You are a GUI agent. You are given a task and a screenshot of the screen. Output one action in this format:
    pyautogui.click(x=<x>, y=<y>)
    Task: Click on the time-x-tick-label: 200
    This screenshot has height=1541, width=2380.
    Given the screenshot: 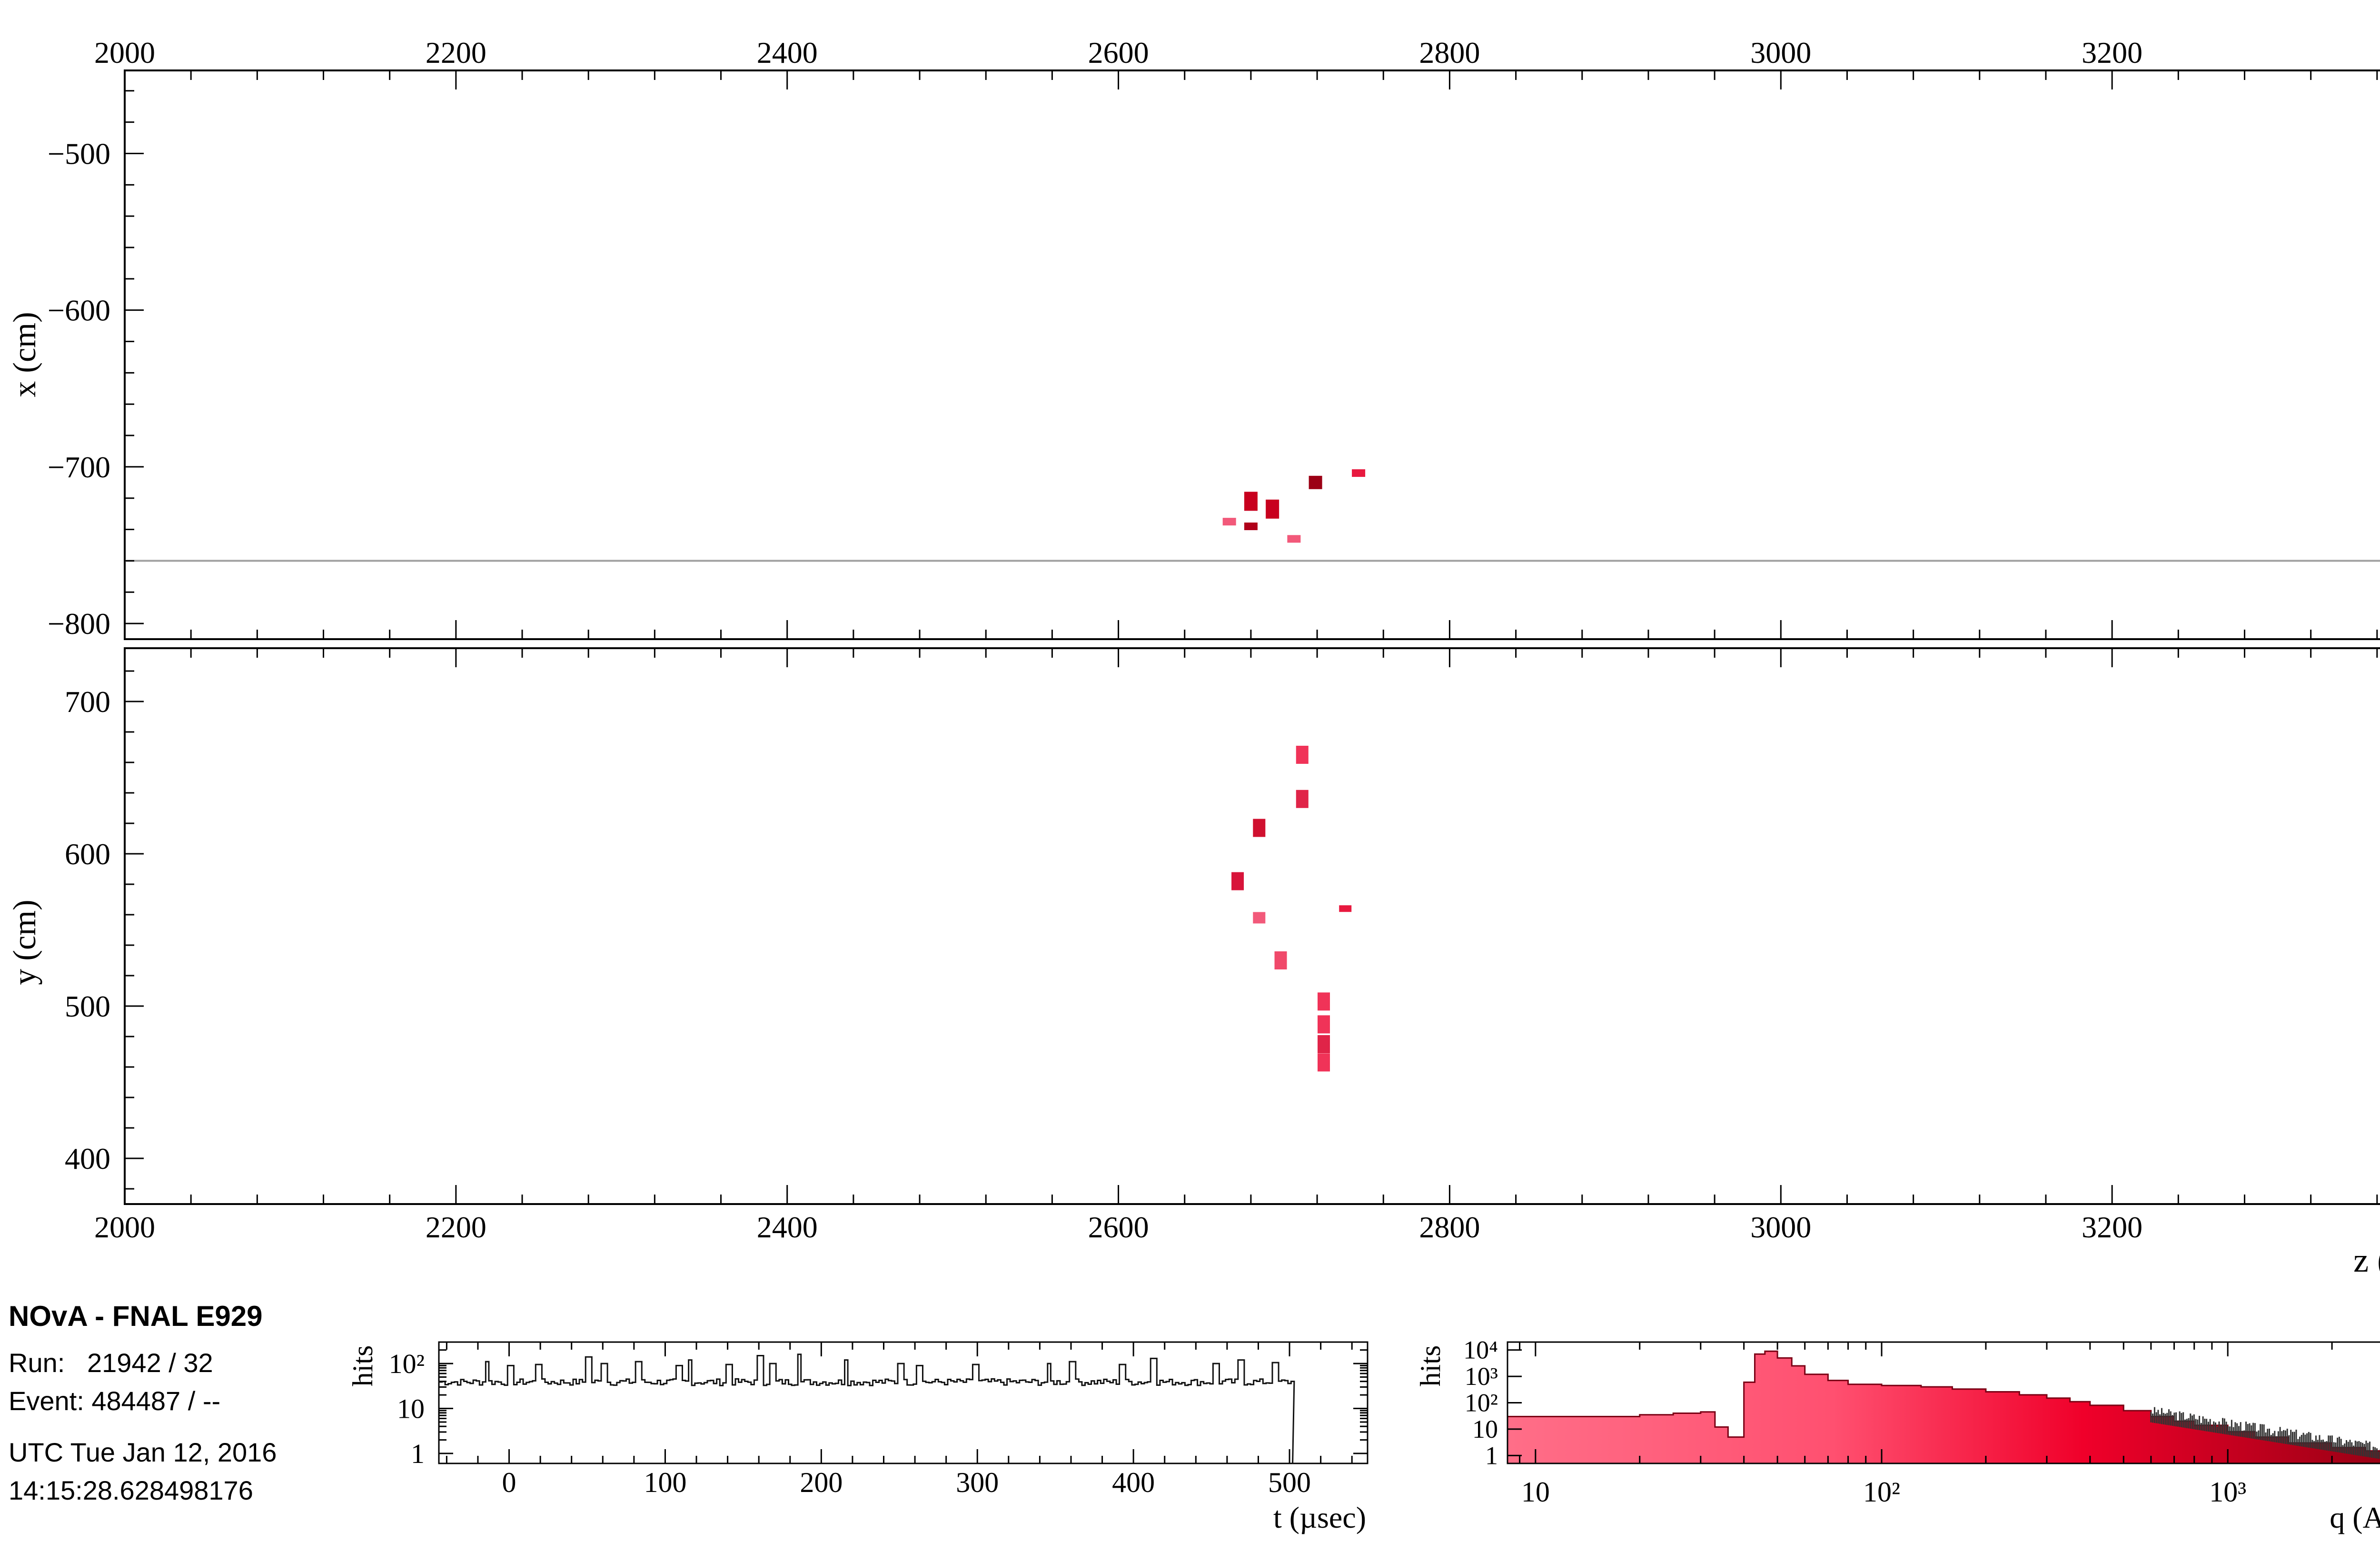 What is the action you would take?
    pyautogui.click(x=821, y=1482)
    